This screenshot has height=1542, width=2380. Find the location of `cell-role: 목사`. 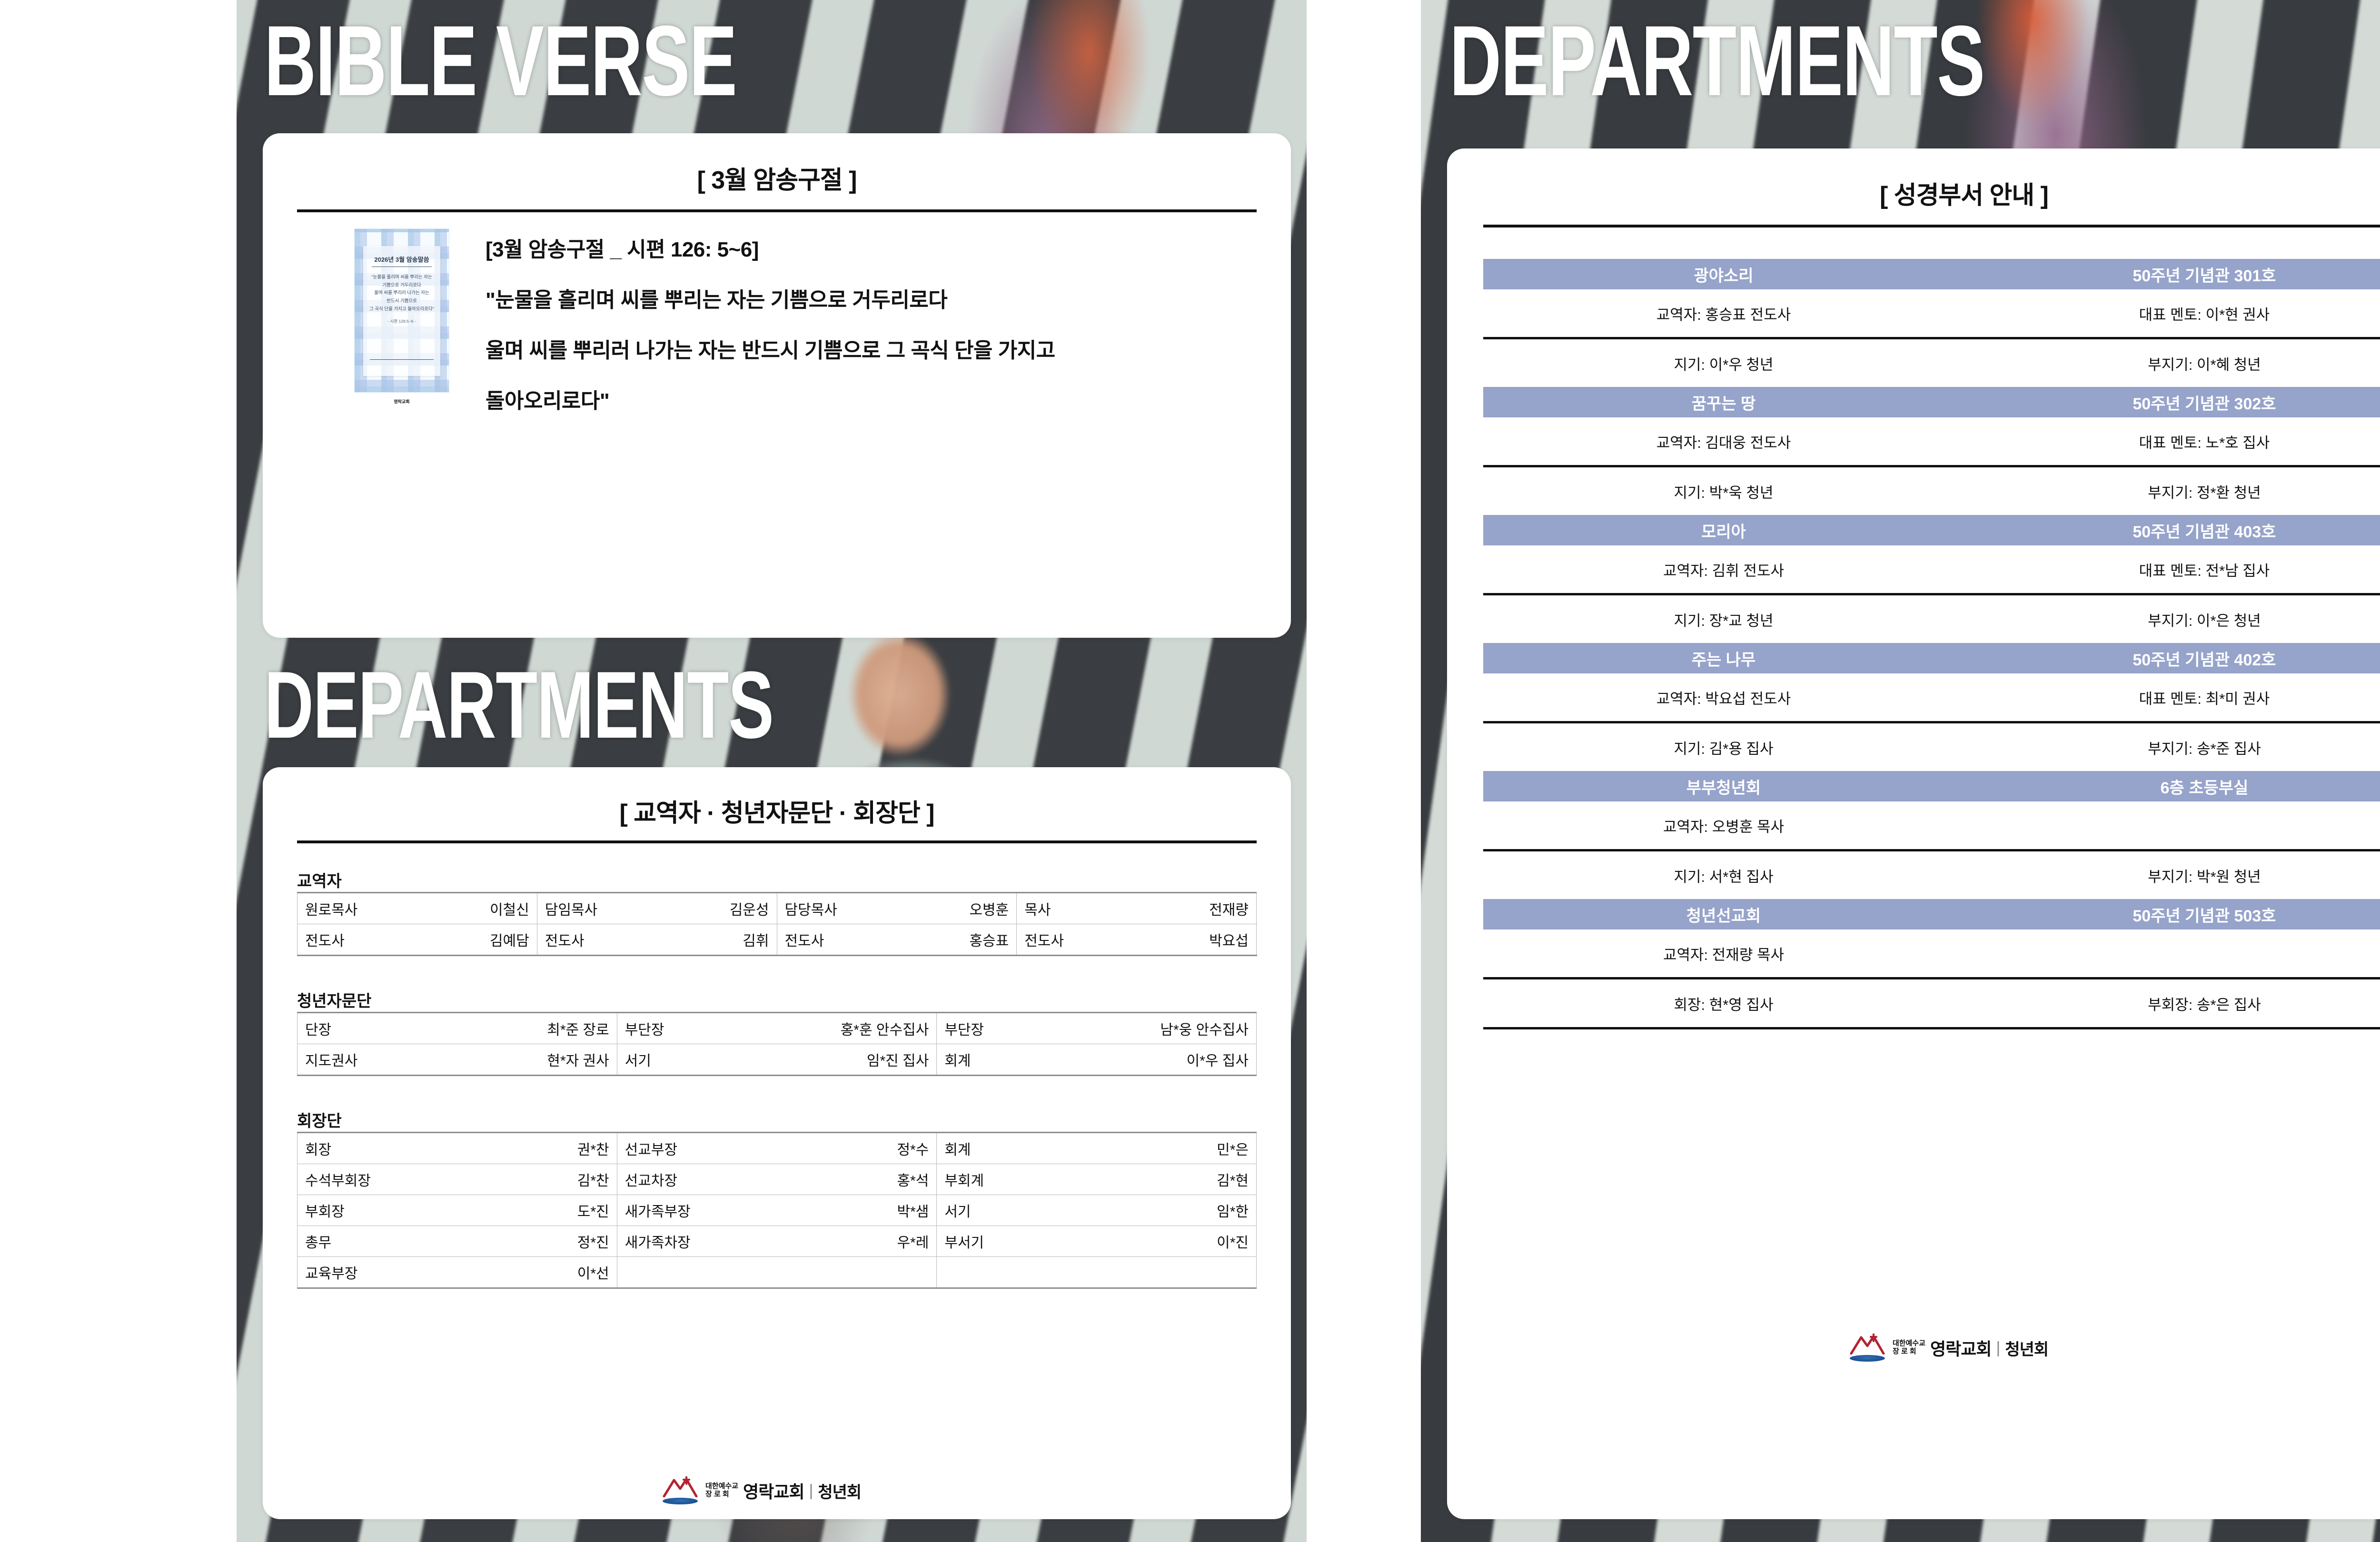

cell-role: 목사 is located at coordinates (1076, 908).